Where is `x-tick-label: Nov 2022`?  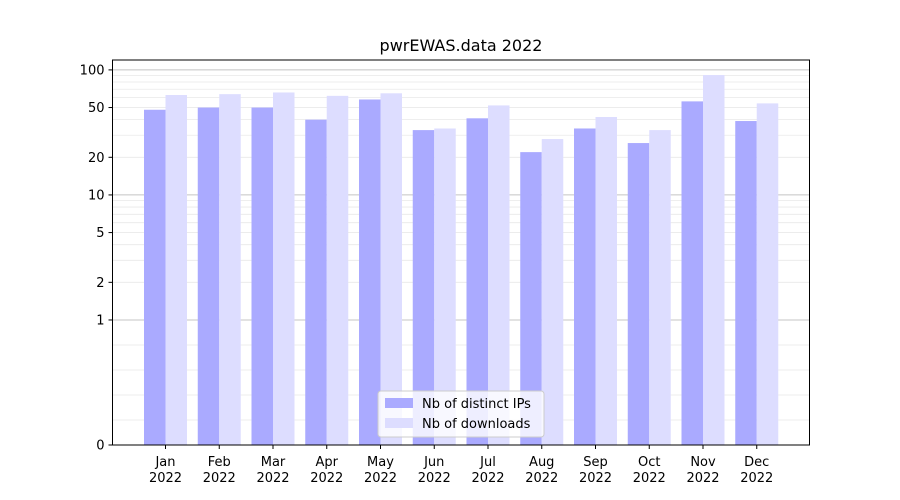 x-tick-label: Nov 2022 is located at coordinates (702, 470).